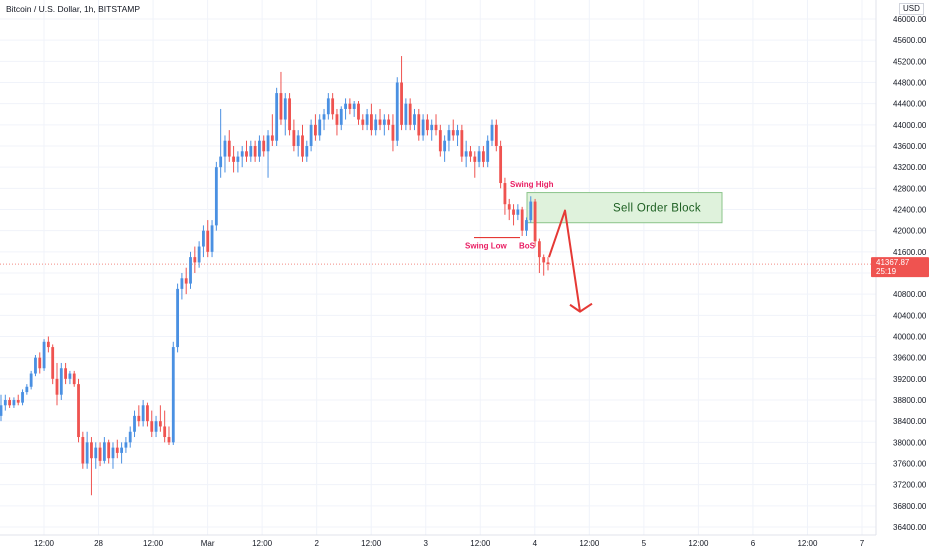  I want to click on currency-label: USD, so click(911, 9).